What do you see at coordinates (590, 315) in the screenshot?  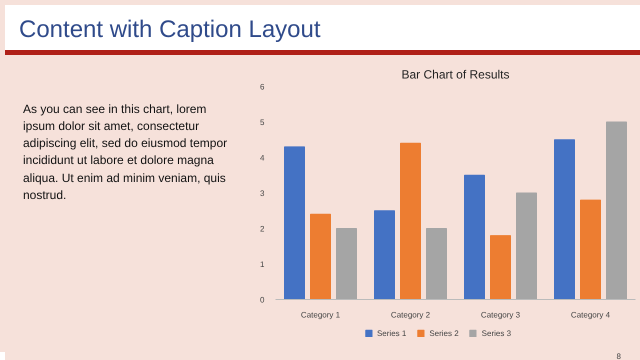 I see `x-tick-label: Category 4` at bounding box center [590, 315].